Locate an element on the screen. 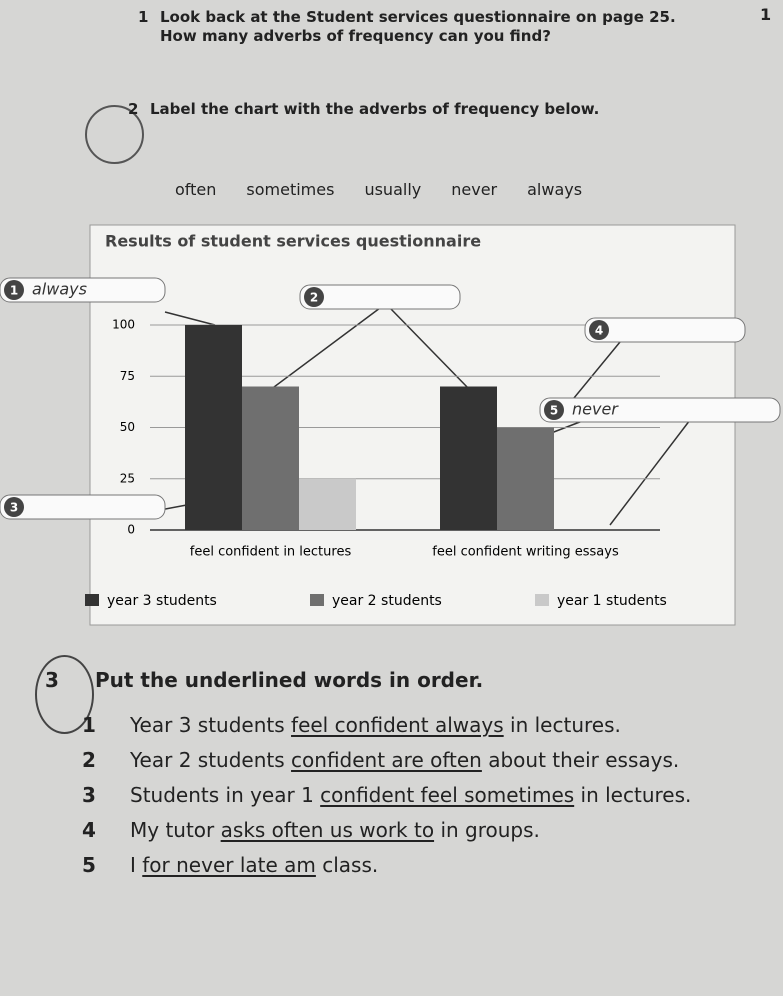  item-number: 2 is located at coordinates (89, 760).